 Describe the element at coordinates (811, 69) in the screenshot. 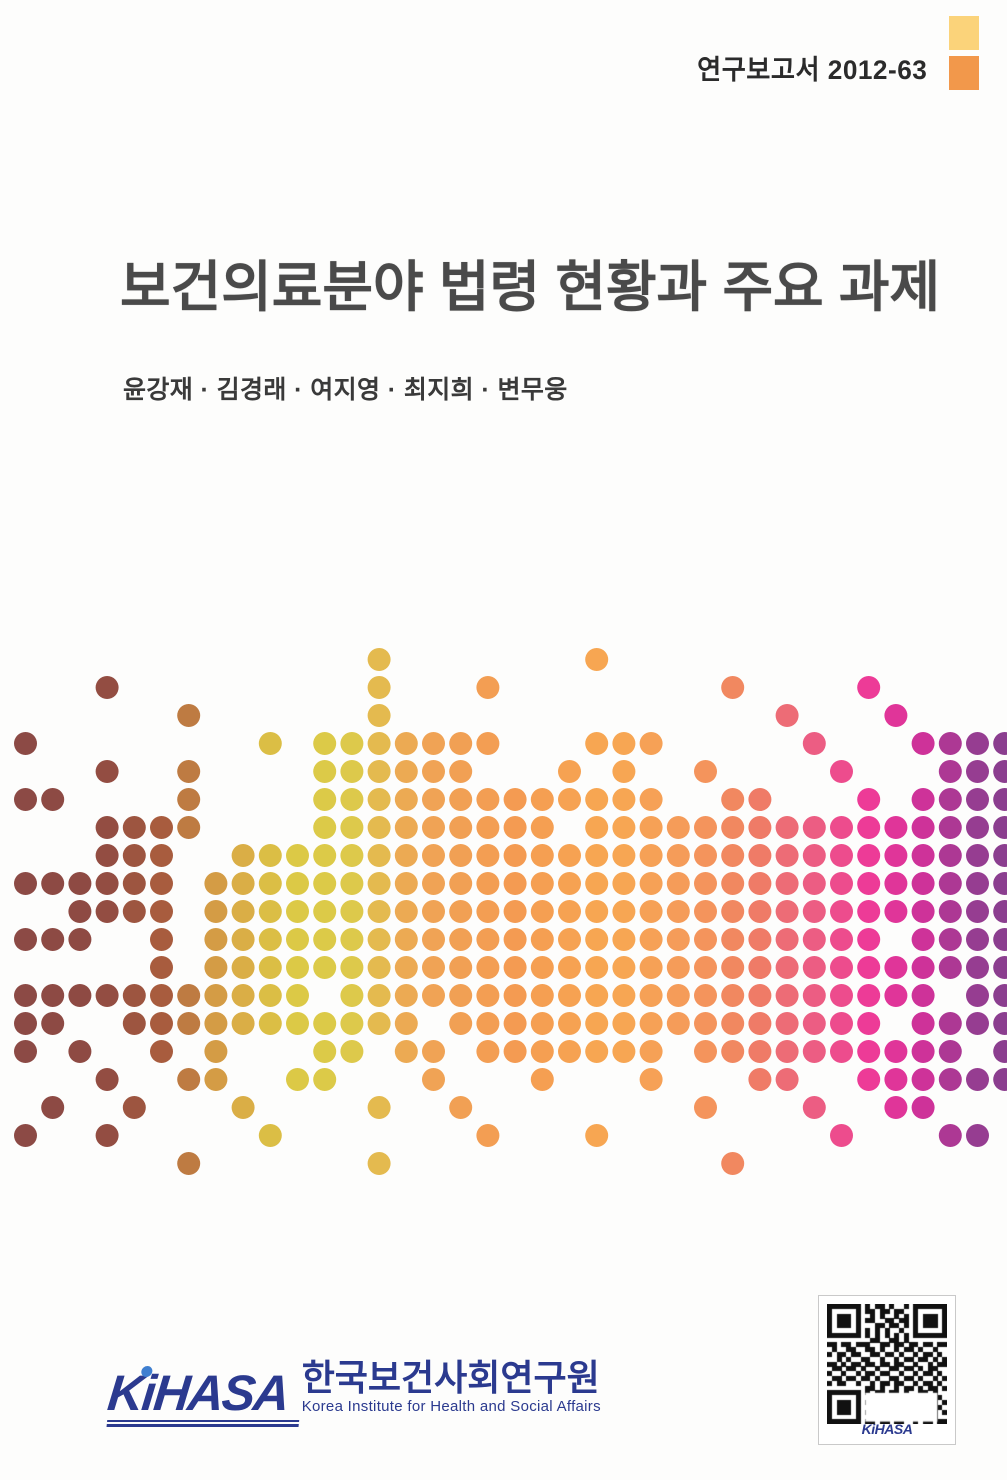

I see `series-label: 연구보고서 2012-63` at that location.